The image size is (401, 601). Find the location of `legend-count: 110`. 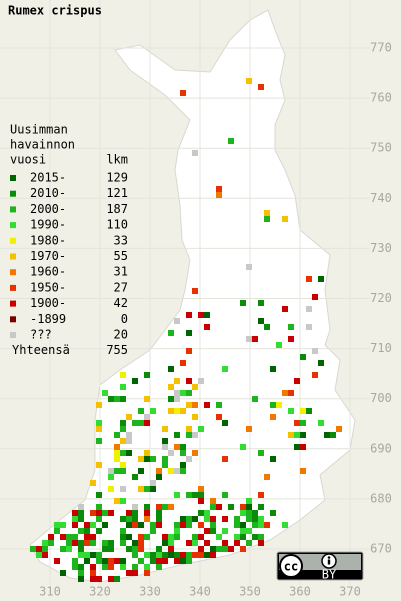

legend-count: 110 is located at coordinates (117, 225).